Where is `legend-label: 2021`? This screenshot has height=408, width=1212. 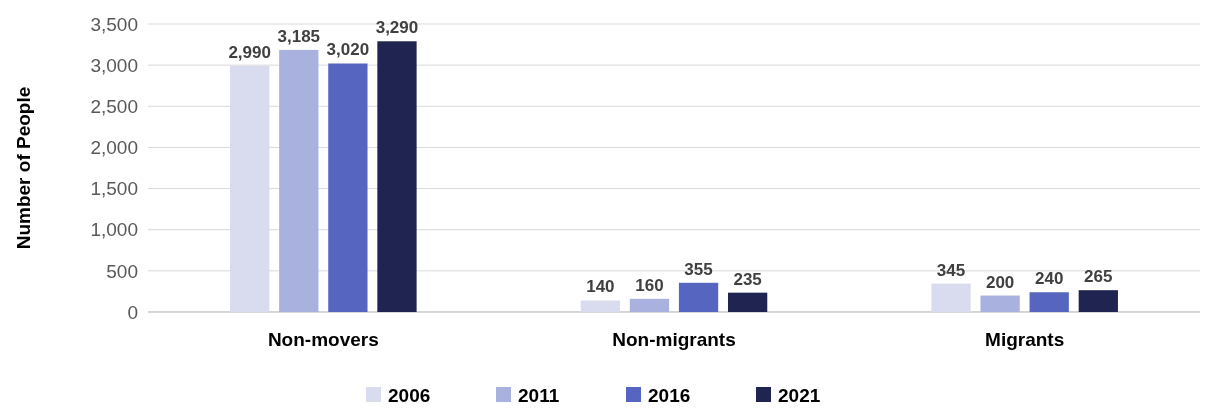
legend-label: 2021 is located at coordinates (799, 395).